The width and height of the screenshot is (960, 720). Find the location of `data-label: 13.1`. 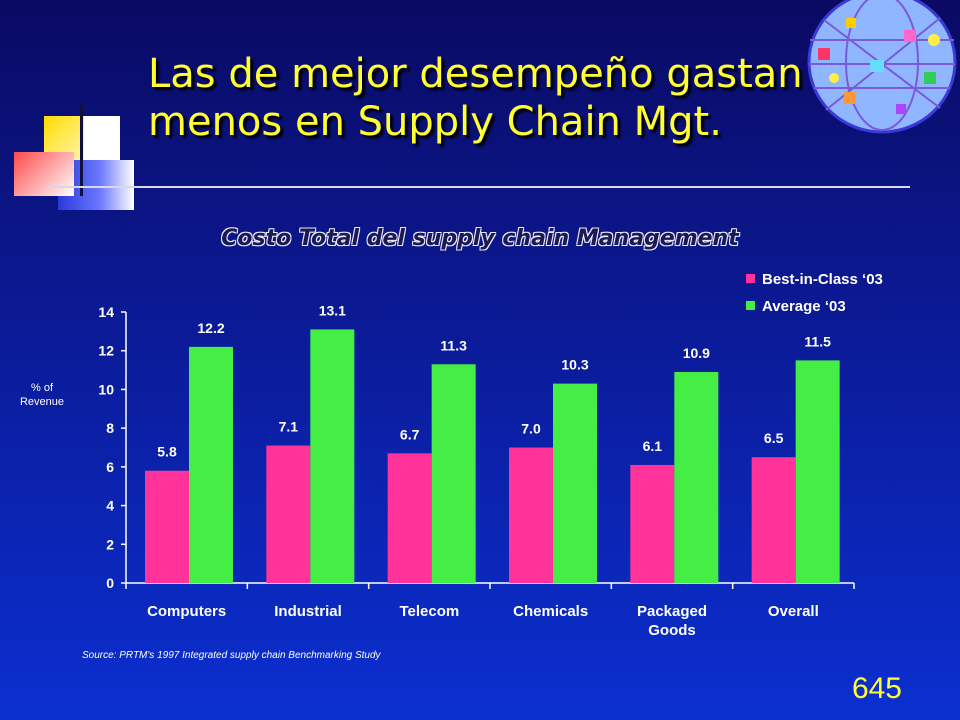

data-label: 13.1 is located at coordinates (332, 310).